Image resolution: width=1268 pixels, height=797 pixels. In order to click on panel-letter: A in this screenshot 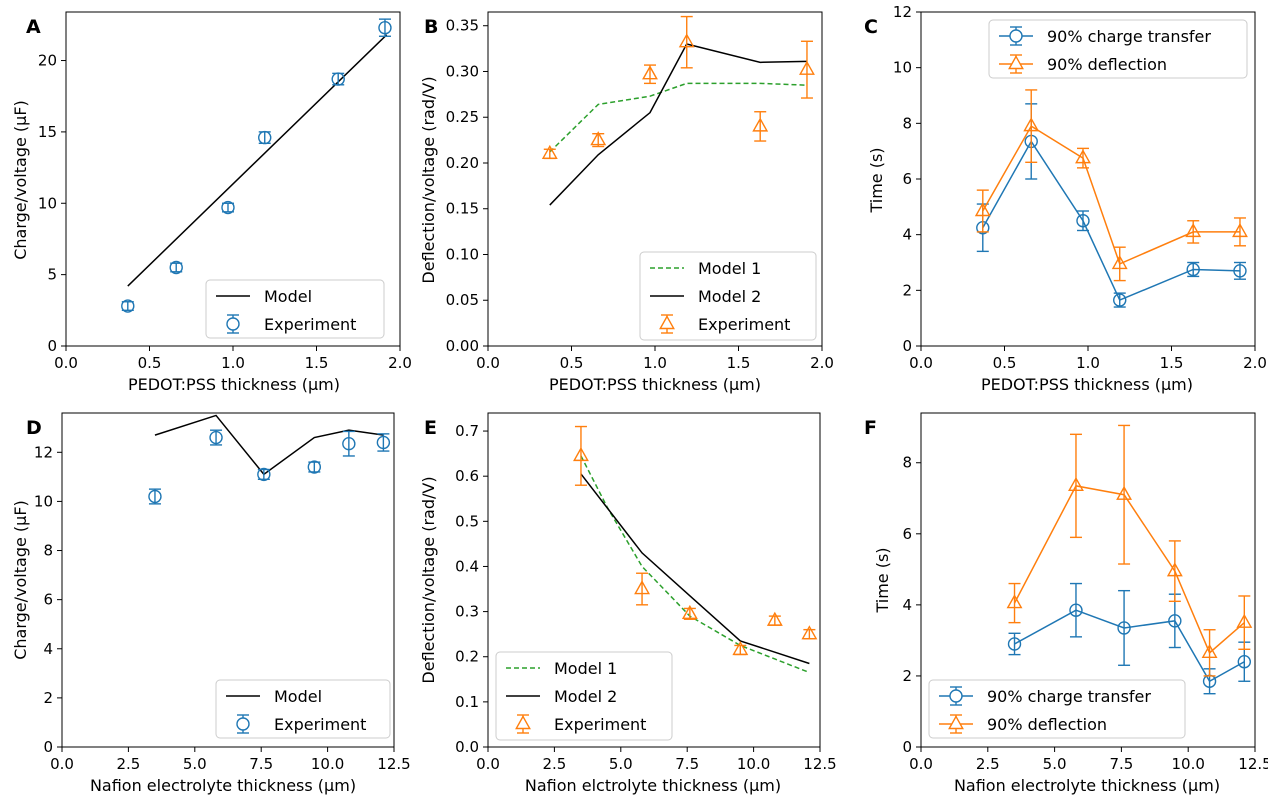, I will do `click(33, 27)`.